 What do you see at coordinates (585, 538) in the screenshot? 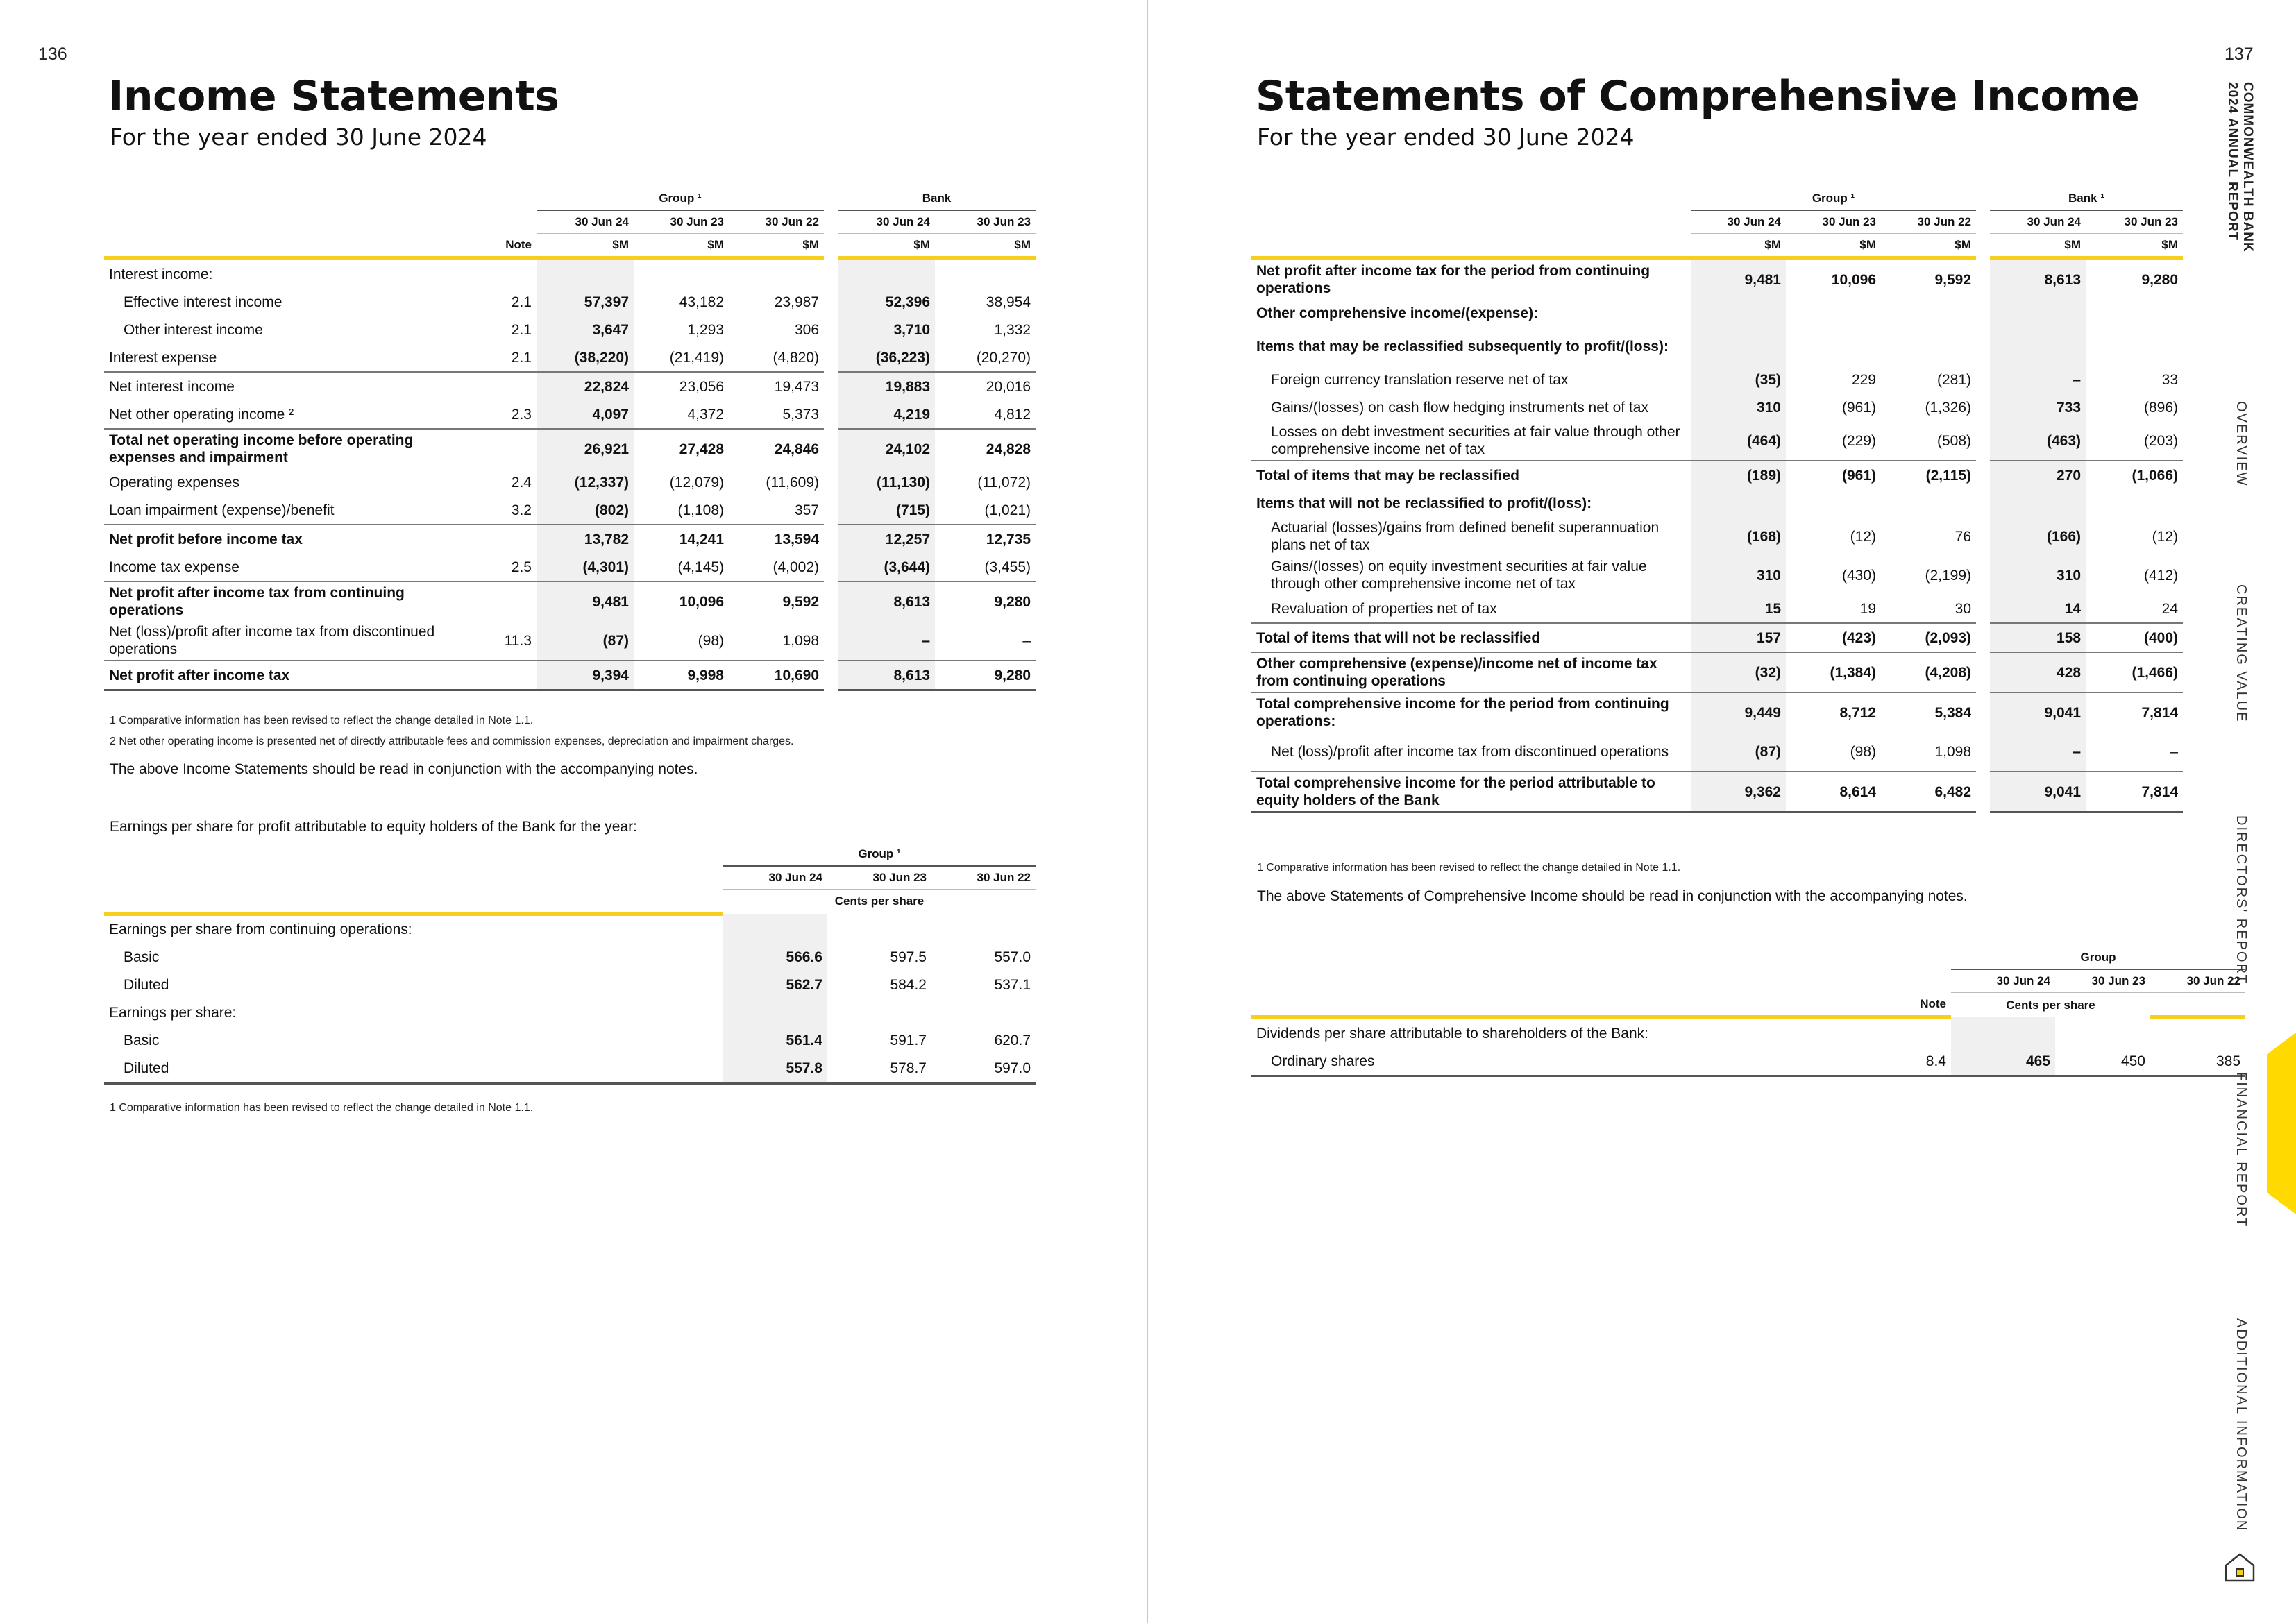
I see `row-value: 13,782` at bounding box center [585, 538].